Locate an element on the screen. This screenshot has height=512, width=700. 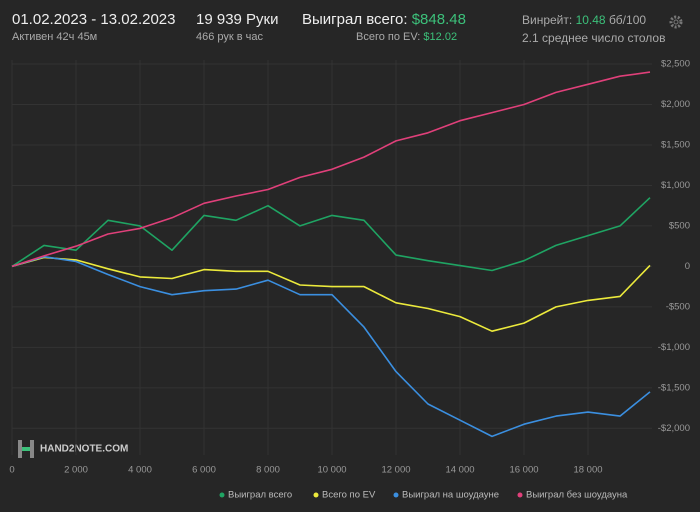
x-tick-label: 0 is located at coordinates (11, 470).